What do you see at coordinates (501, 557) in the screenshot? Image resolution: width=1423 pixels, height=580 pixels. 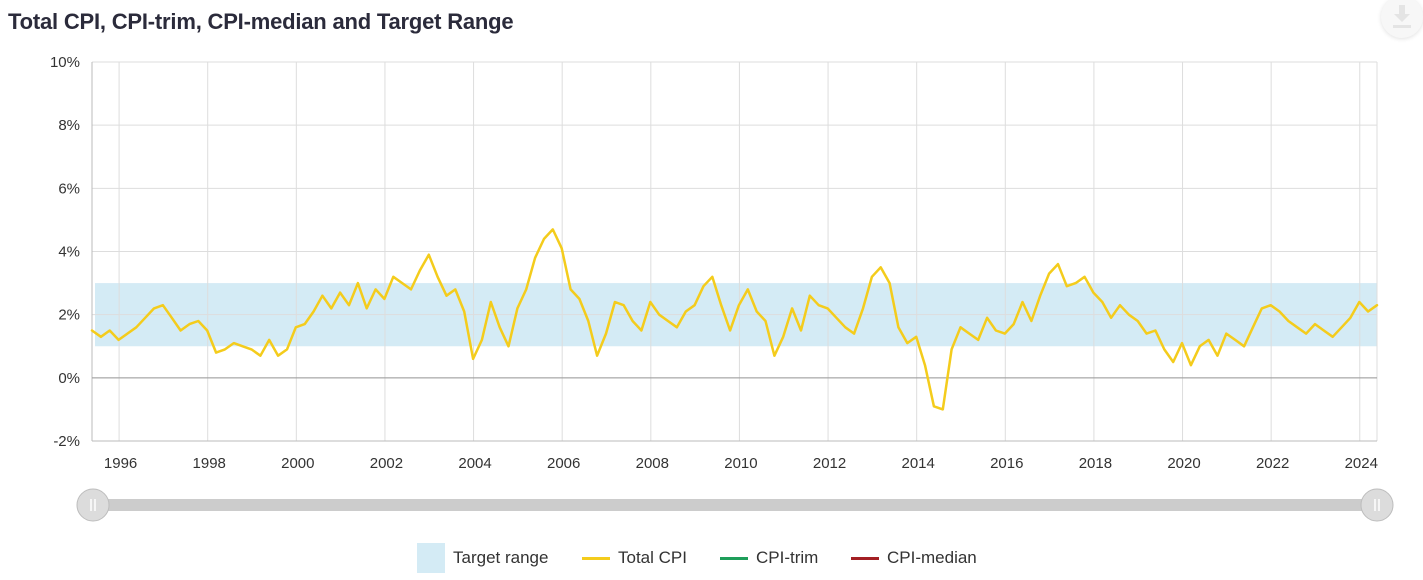 I see `legend-label: Target range` at bounding box center [501, 557].